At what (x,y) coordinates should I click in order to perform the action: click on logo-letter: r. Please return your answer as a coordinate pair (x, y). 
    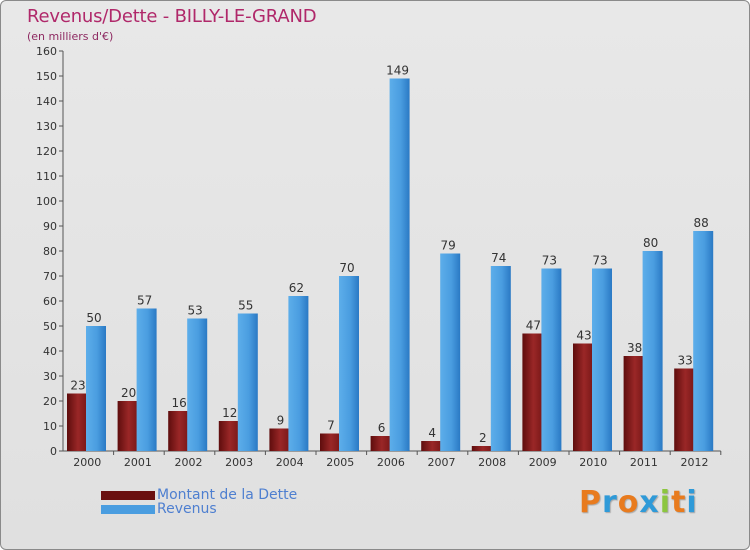
    Looking at the image, I should click on (610, 502).